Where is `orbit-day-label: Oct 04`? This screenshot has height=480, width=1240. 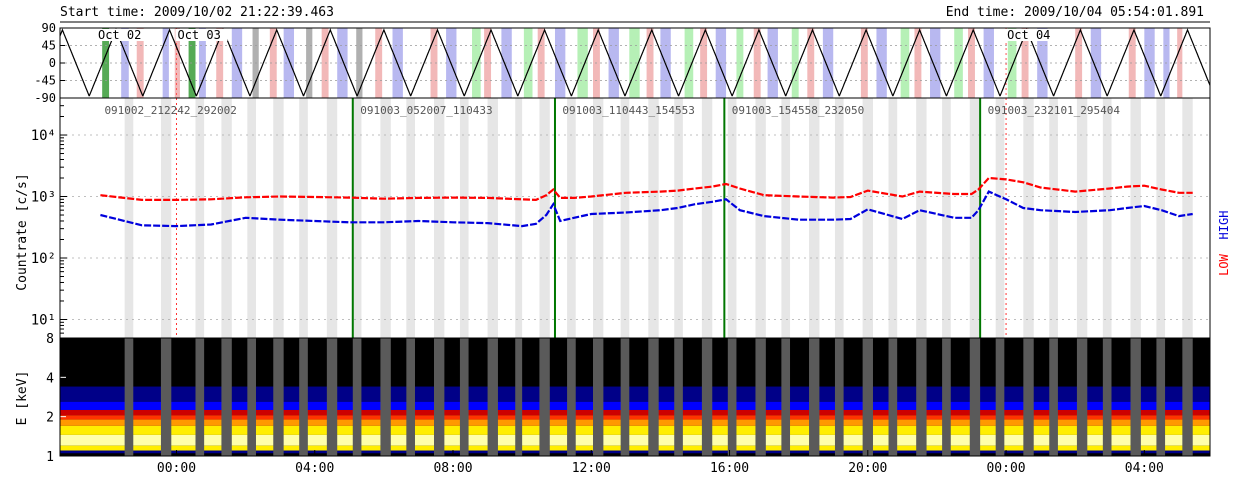 orbit-day-label: Oct 04 is located at coordinates (1028, 35).